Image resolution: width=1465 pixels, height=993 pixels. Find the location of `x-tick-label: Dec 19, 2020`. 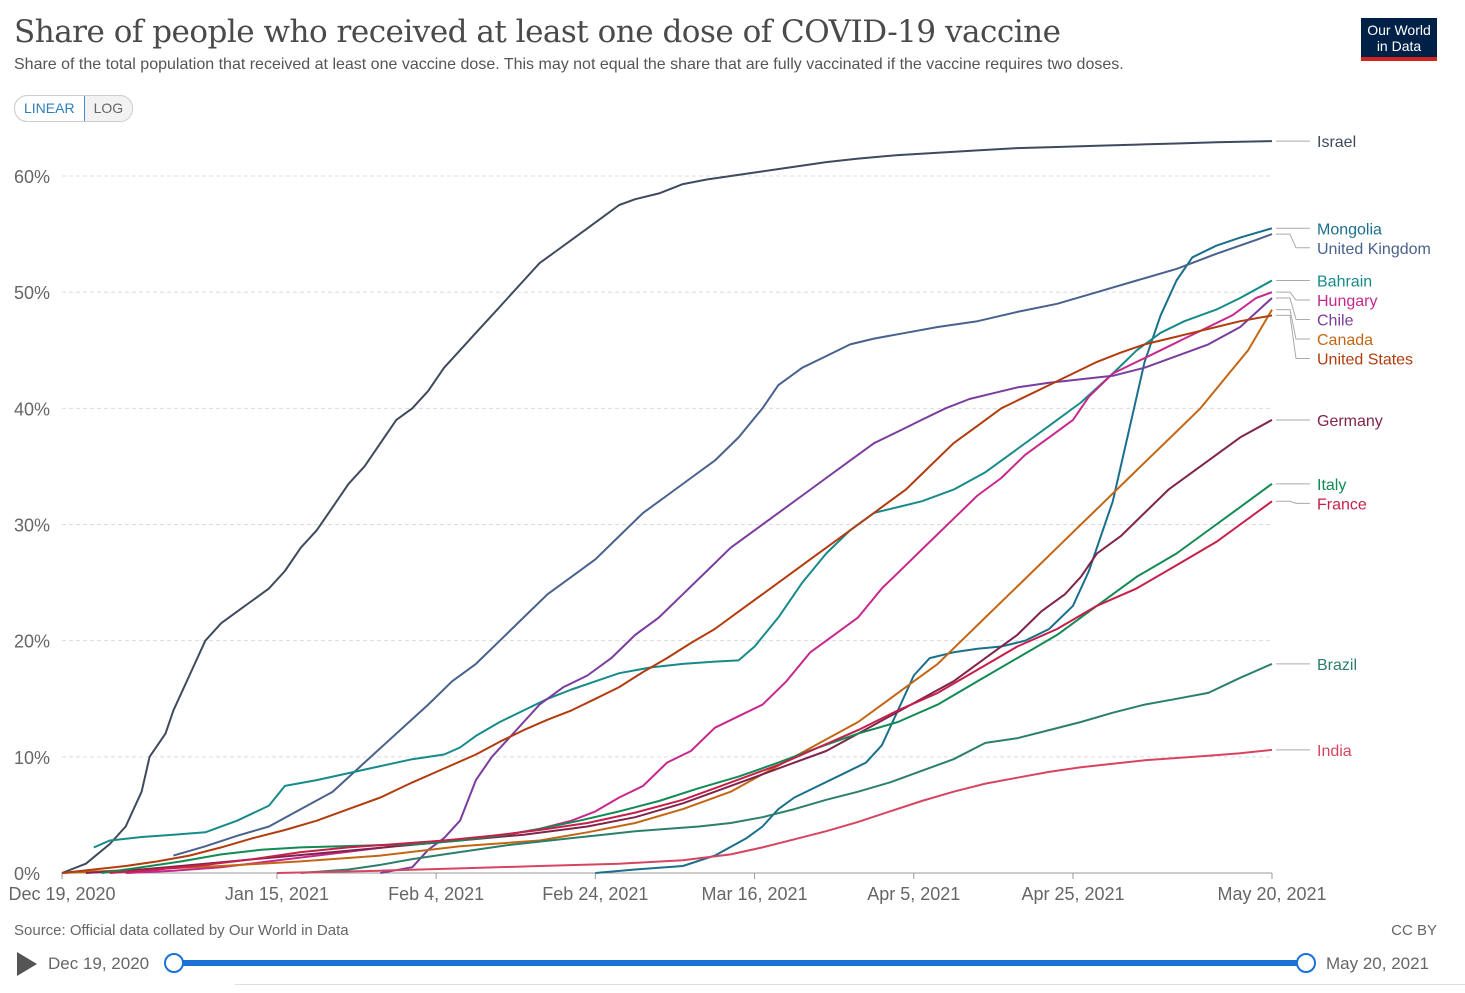

x-tick-label: Dec 19, 2020 is located at coordinates (61, 894).